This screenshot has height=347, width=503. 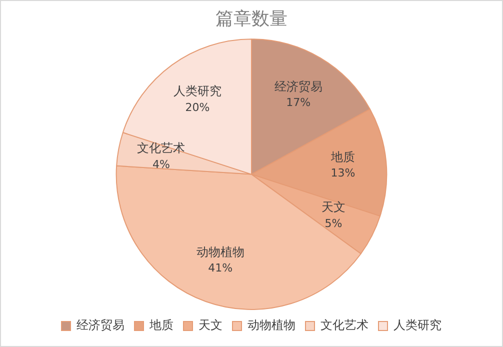 I want to click on data-label: 4%, so click(x=161, y=164).